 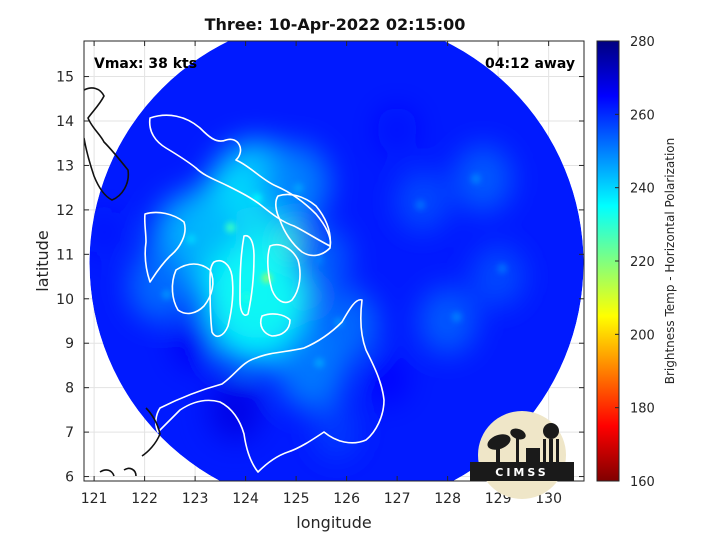 What do you see at coordinates (65, 122) in the screenshot?
I see `y-tick-label: 14` at bounding box center [65, 122].